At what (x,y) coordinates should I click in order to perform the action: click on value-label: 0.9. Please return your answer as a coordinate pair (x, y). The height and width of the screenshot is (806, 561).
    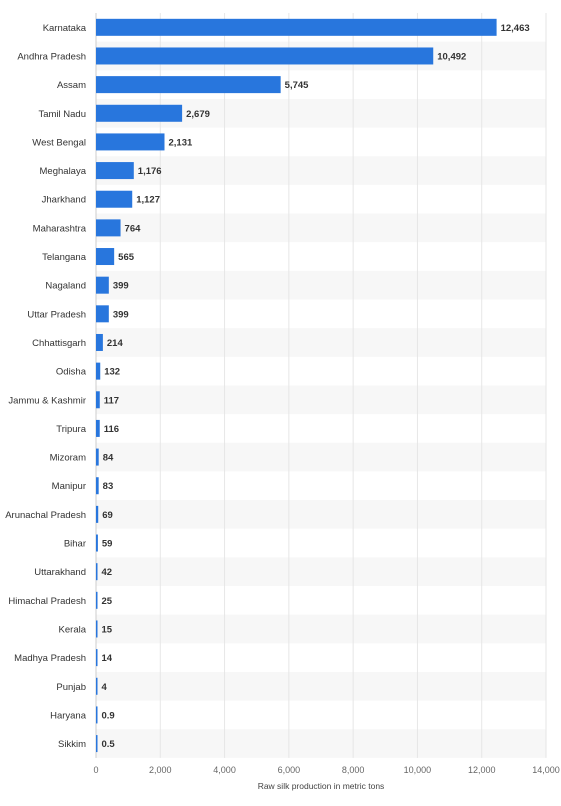
    Looking at the image, I should click on (108, 715).